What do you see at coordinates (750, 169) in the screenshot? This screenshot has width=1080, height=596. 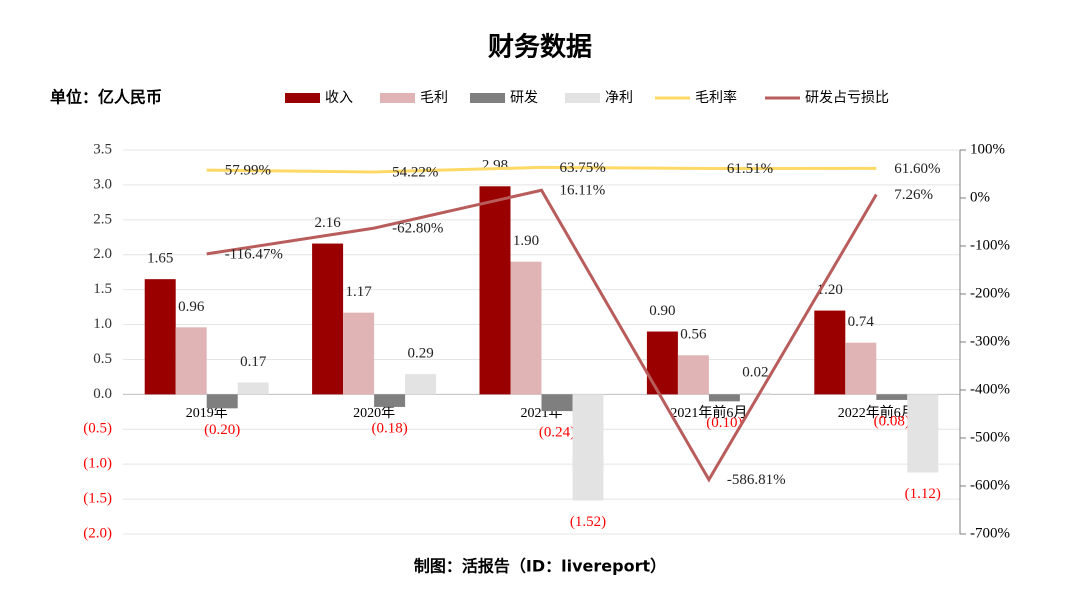 I see `data-label: 61.51%` at bounding box center [750, 169].